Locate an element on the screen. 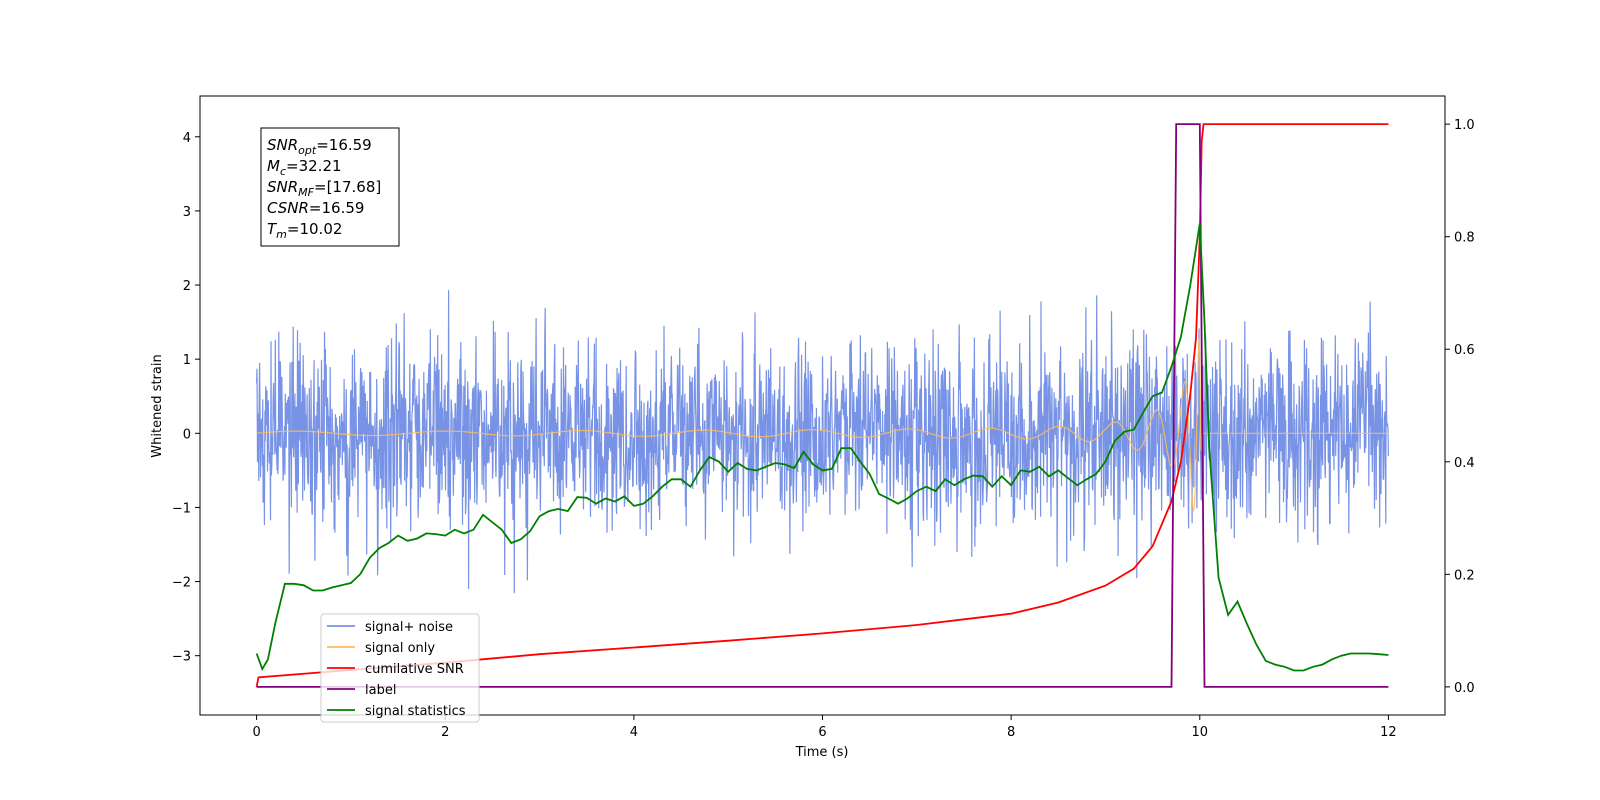  annotation-line: SNRMF=[17.68] is located at coordinates (324, 188).